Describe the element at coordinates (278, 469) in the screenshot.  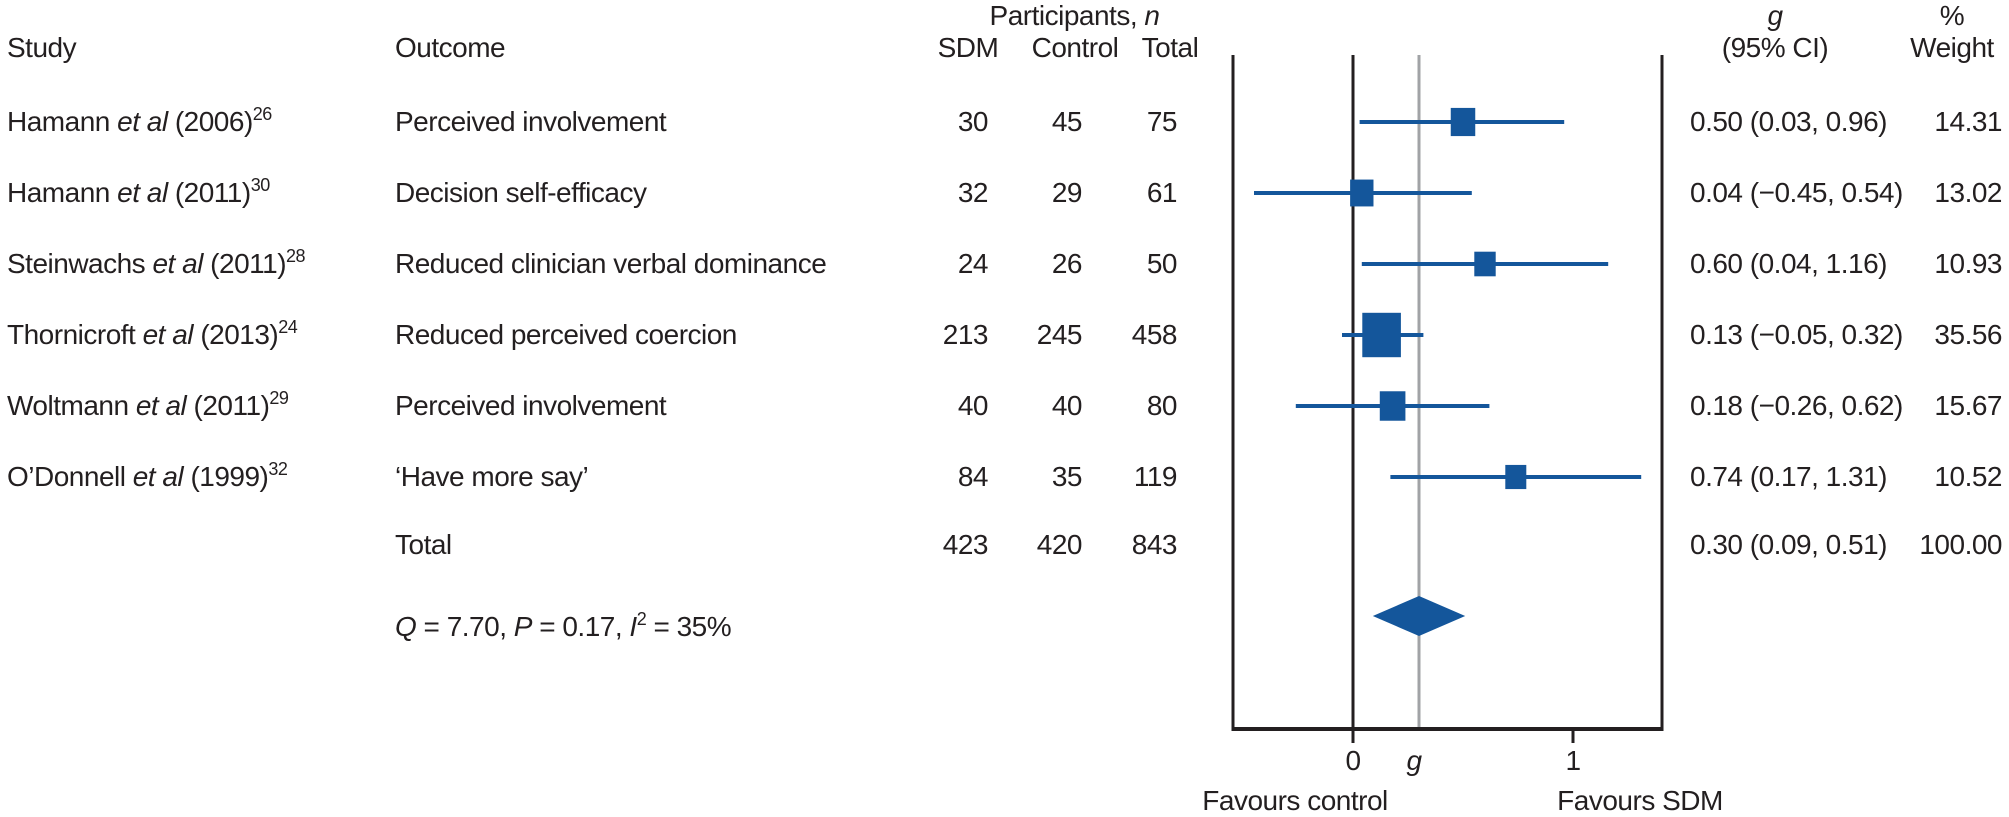
I see `reference-superscript: 32` at that location.